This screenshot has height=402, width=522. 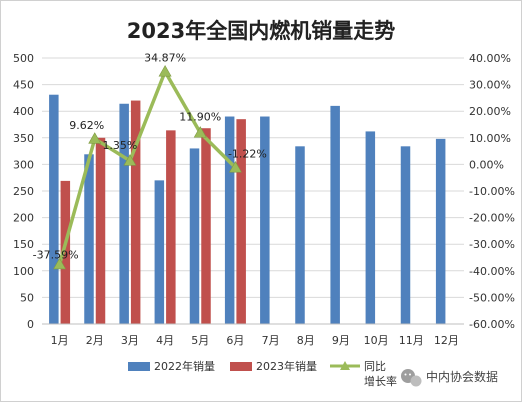 What do you see at coordinates (200, 340) in the screenshot?
I see `x-tick-label: 5月` at bounding box center [200, 340].